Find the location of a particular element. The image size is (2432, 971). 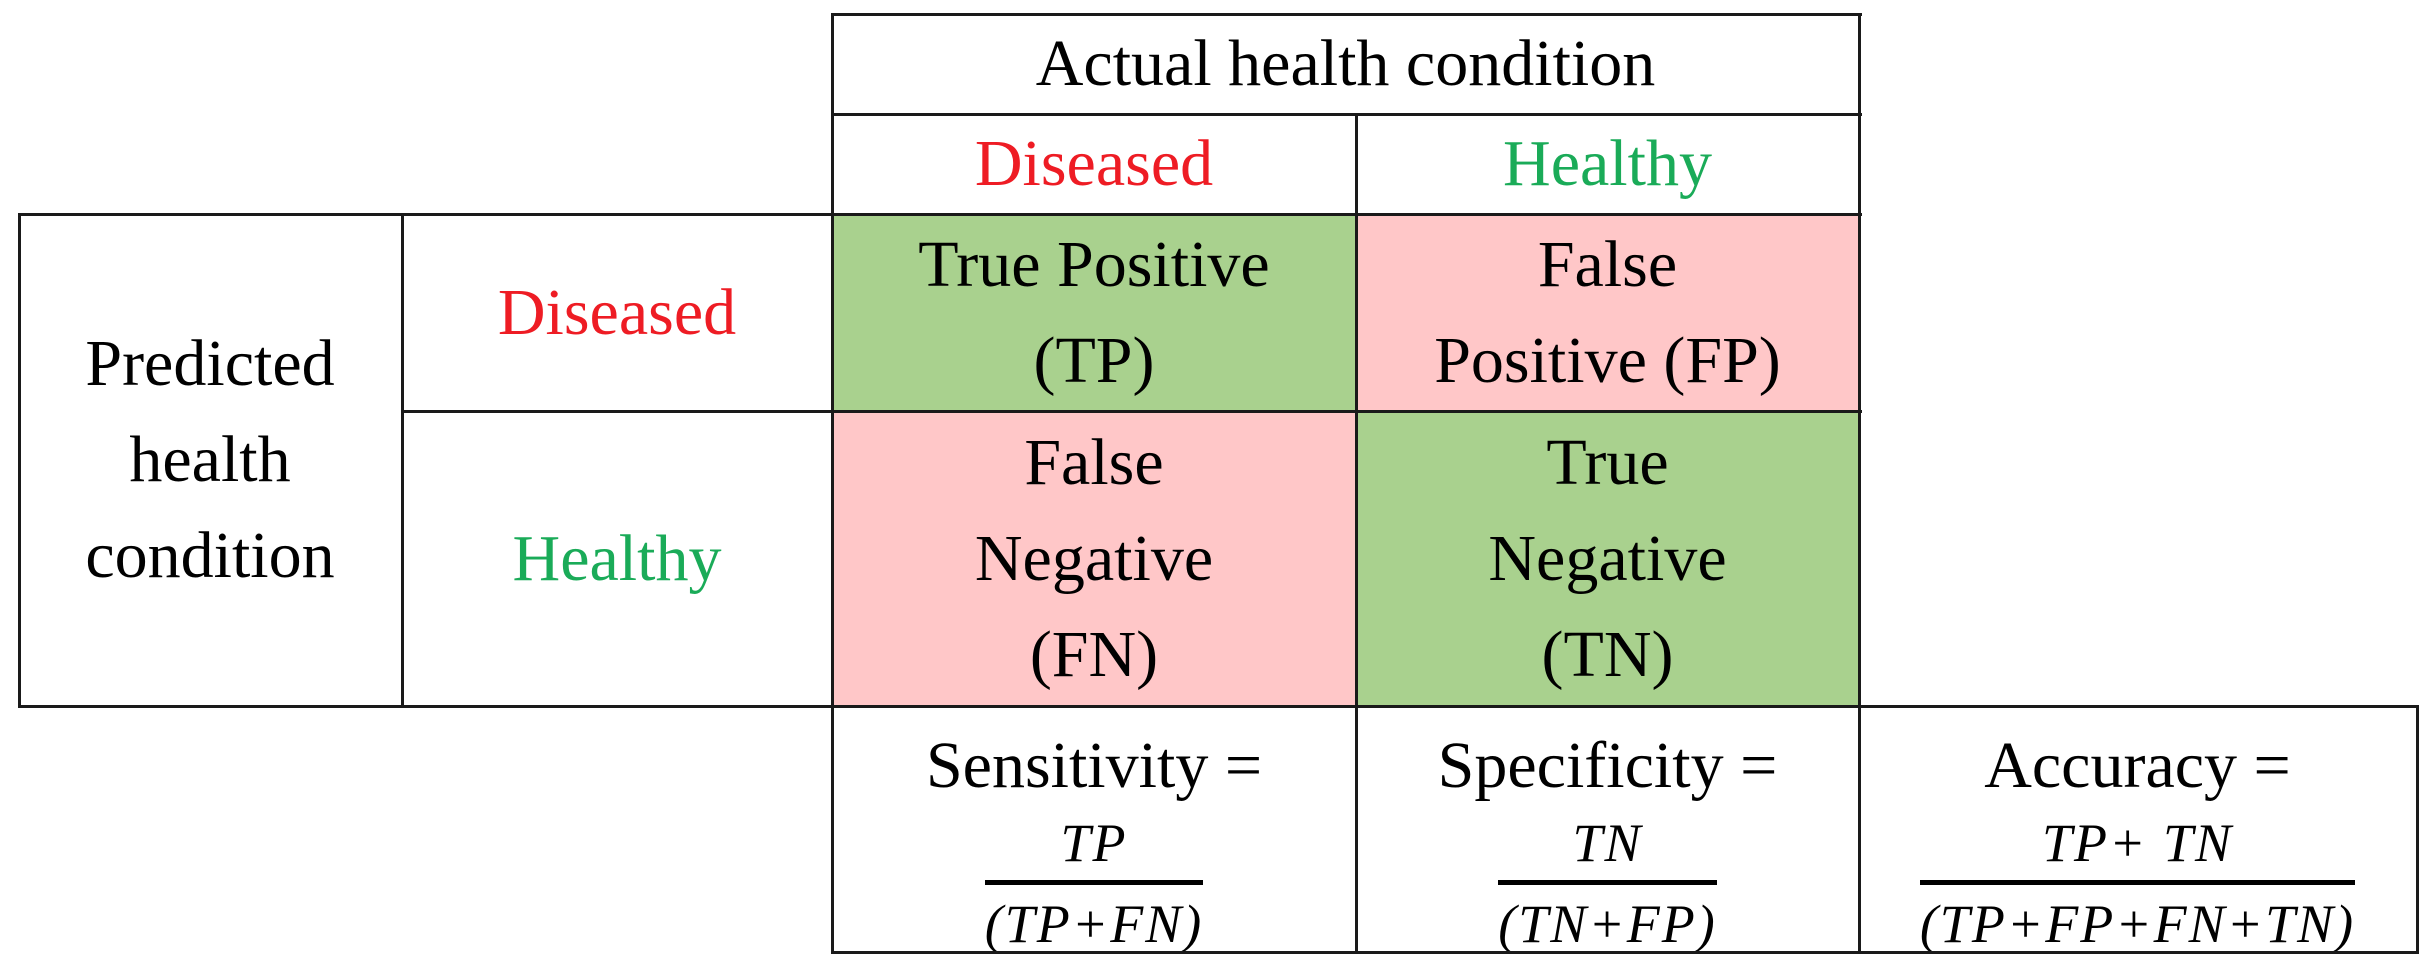

tn-line-3: (TN) is located at coordinates (1607, 654).